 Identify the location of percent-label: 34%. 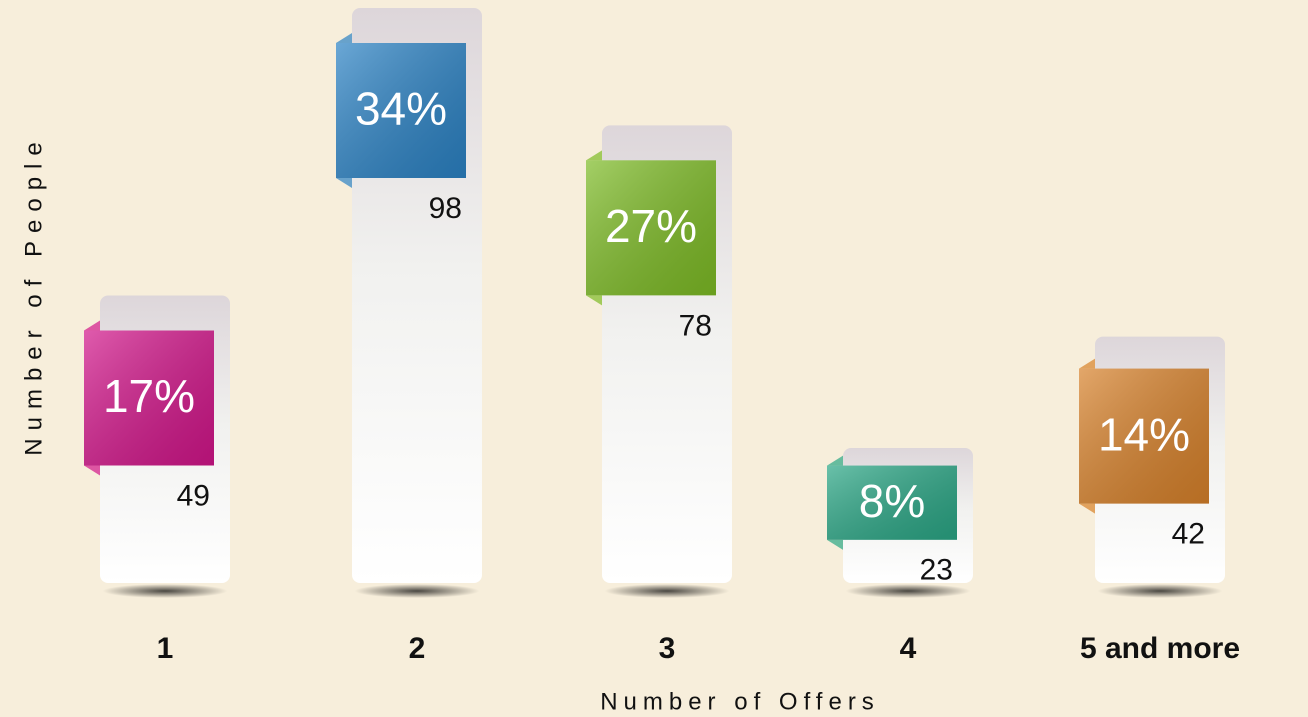
(401, 109).